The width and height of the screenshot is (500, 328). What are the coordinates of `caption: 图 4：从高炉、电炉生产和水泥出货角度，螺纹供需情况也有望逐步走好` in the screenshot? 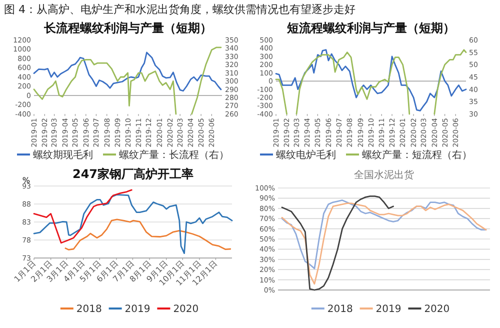 It's located at (180, 9).